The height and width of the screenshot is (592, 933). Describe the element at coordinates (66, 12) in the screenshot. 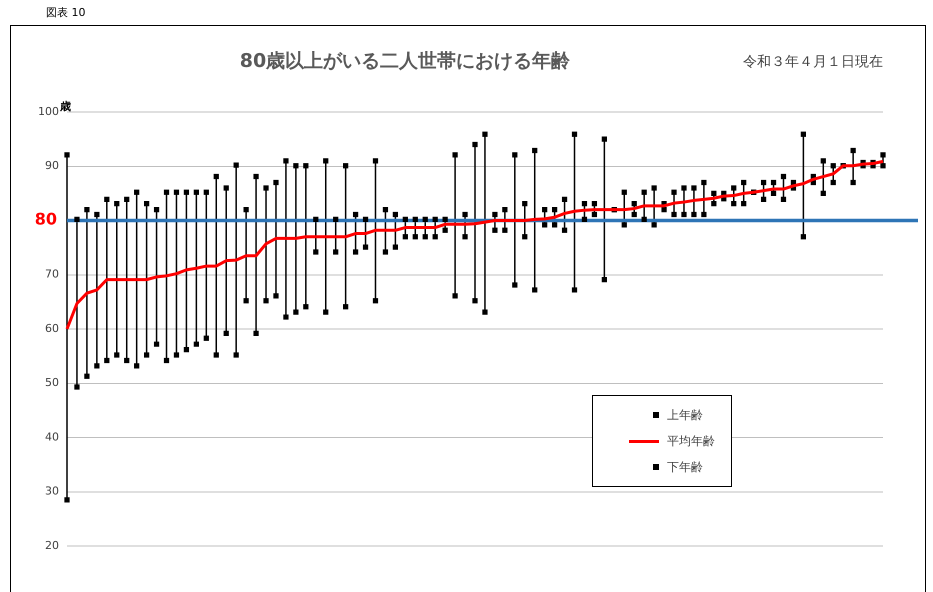

I see `text: 図表 10` at that location.